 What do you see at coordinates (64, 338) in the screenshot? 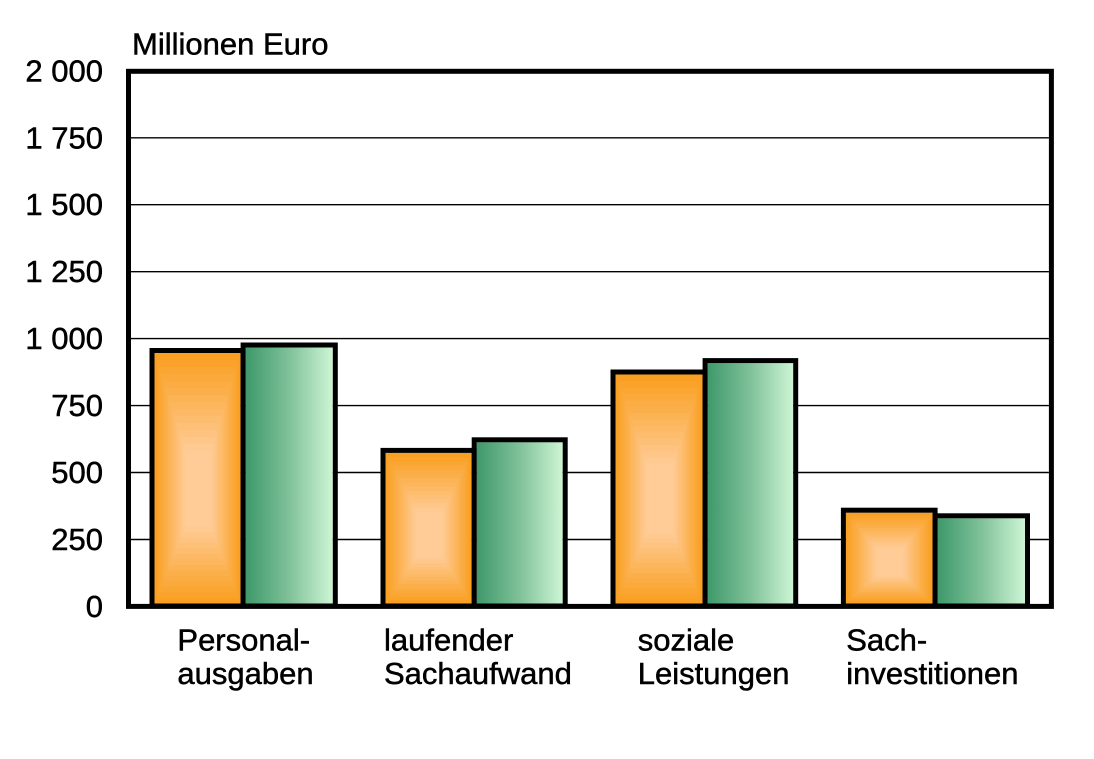
I see `svg-text: 1 000` at bounding box center [64, 338].